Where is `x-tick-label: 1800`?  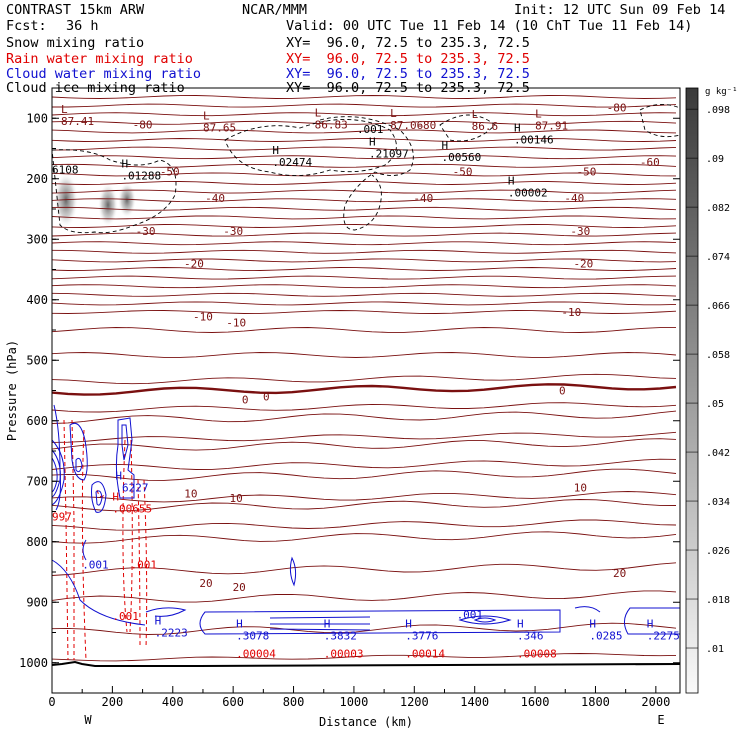
x-tick-label: 1800 is located at coordinates (595, 702).